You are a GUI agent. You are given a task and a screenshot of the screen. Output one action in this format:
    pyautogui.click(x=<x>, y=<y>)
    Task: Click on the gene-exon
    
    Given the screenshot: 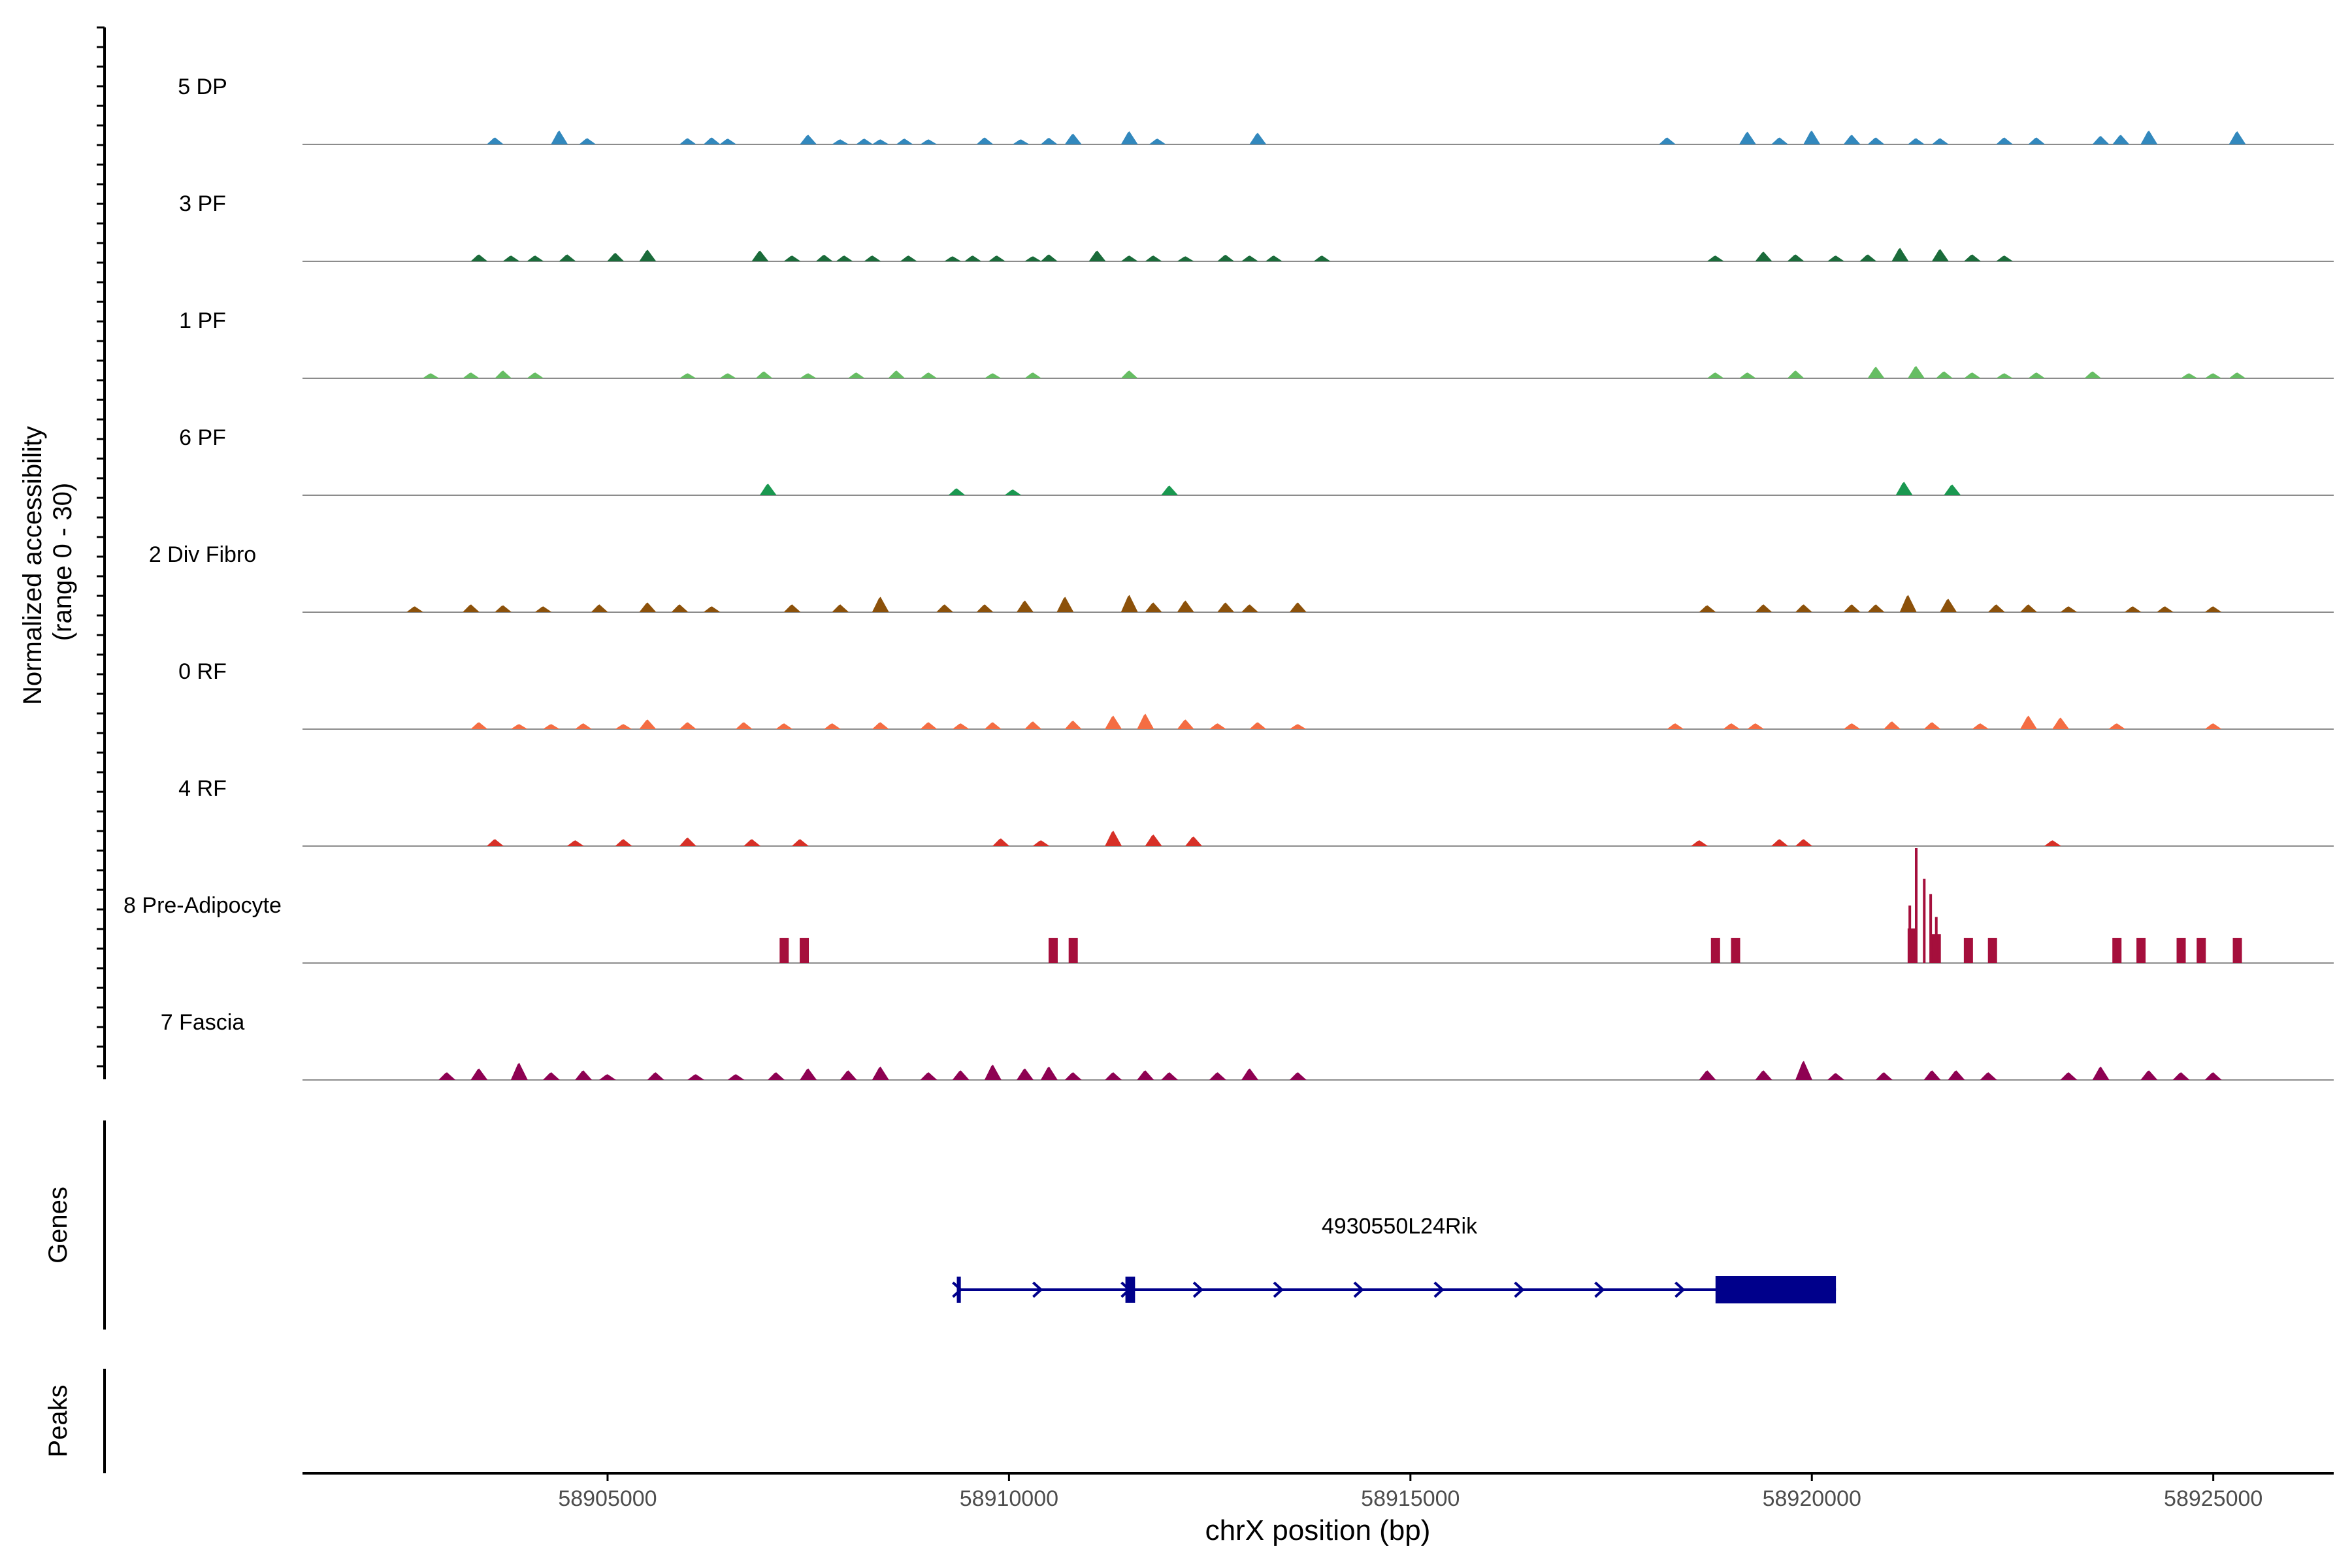 What is the action you would take?
    pyautogui.click(x=958, y=1290)
    